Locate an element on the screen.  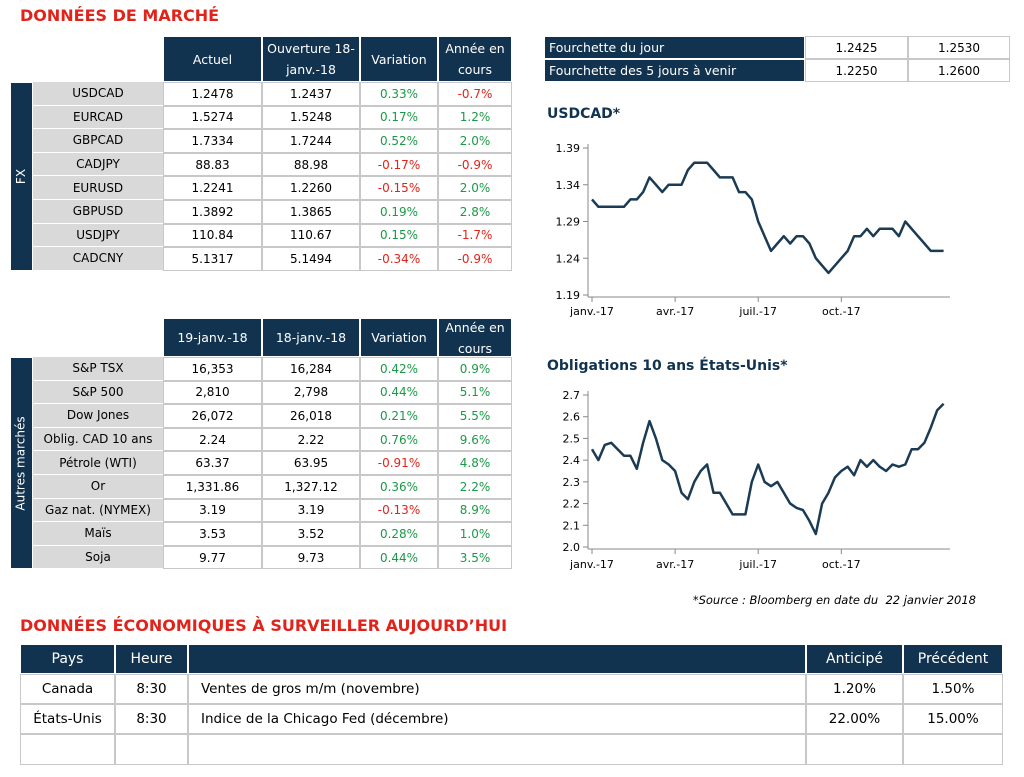
cell: 1.0% is located at coordinates (475, 534).